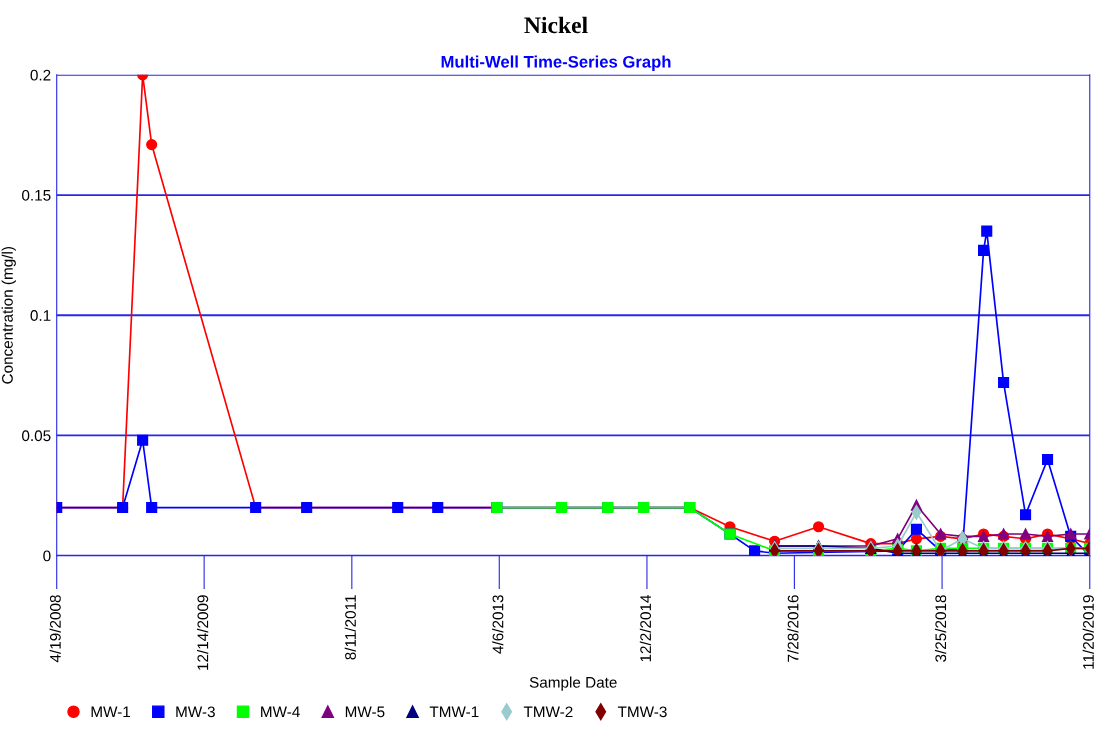 The width and height of the screenshot is (1112, 734). What do you see at coordinates (573, 683) in the screenshot?
I see `x-axis-title: Sample Date` at bounding box center [573, 683].